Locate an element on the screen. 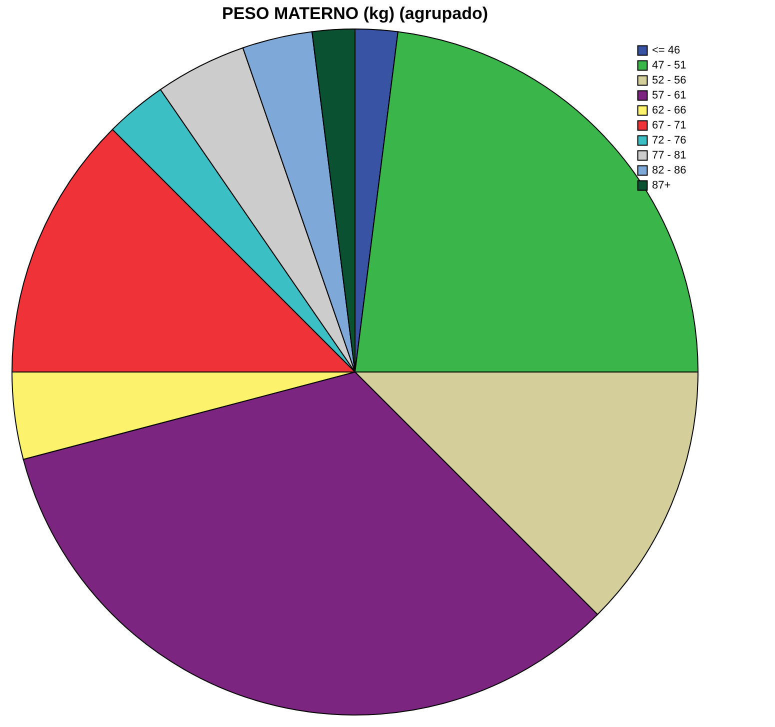  legend-label: 47 - 51 is located at coordinates (669, 66).